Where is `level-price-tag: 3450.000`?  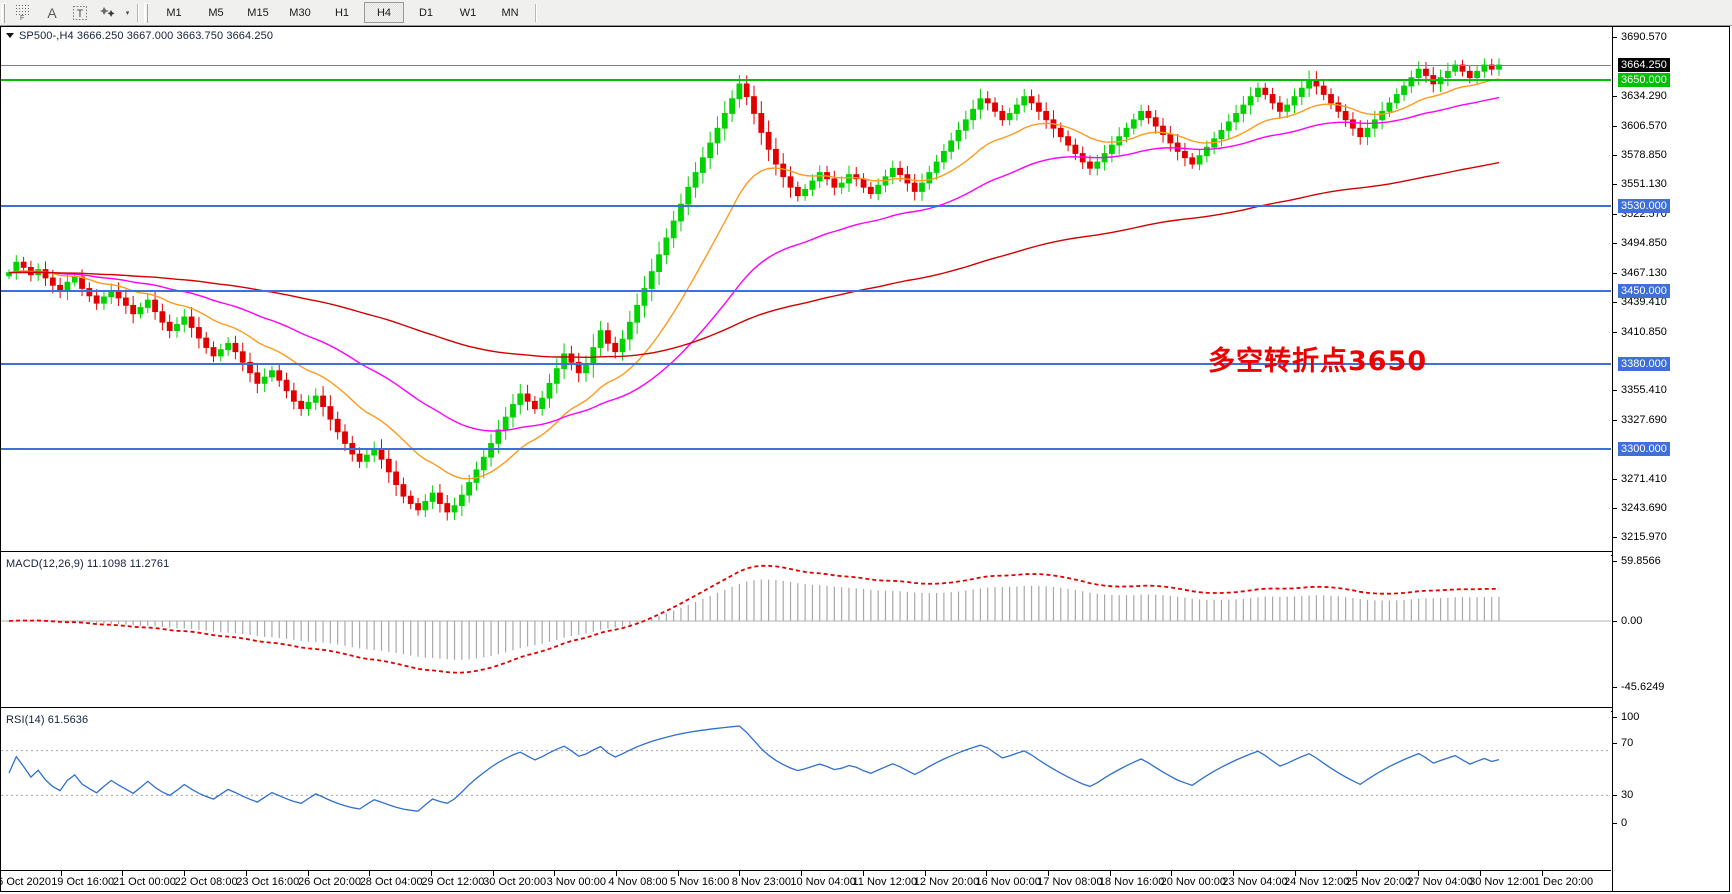 level-price-tag: 3450.000 is located at coordinates (1644, 290).